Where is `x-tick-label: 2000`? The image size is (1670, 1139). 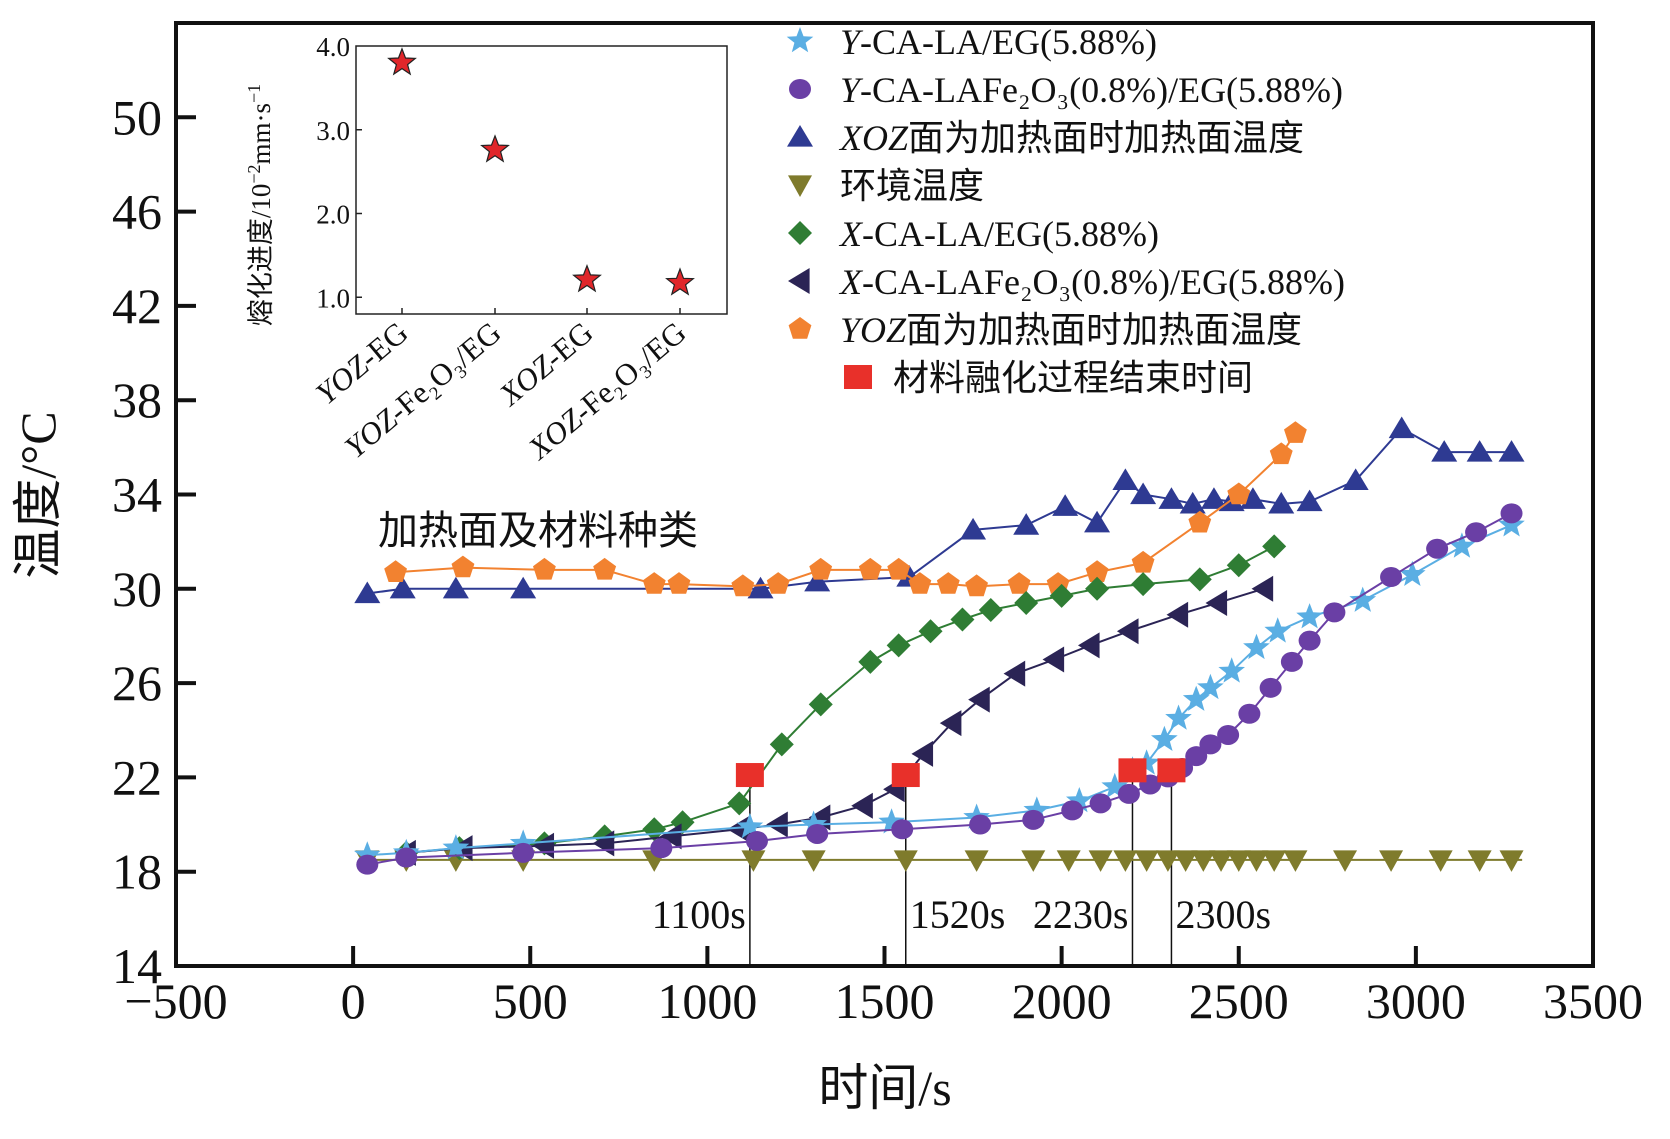 x-tick-label: 2000 is located at coordinates (1062, 1001).